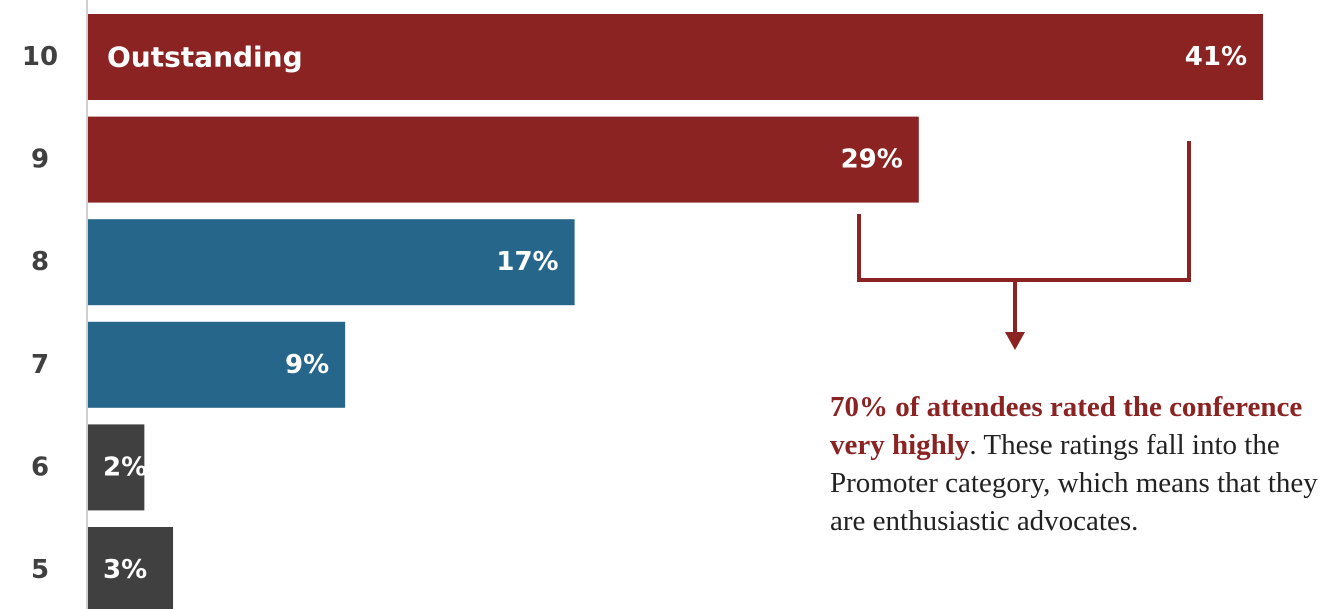 The image size is (1342, 609). Describe the element at coordinates (307, 365) in the screenshot. I see `value-label-7: 9%` at that location.